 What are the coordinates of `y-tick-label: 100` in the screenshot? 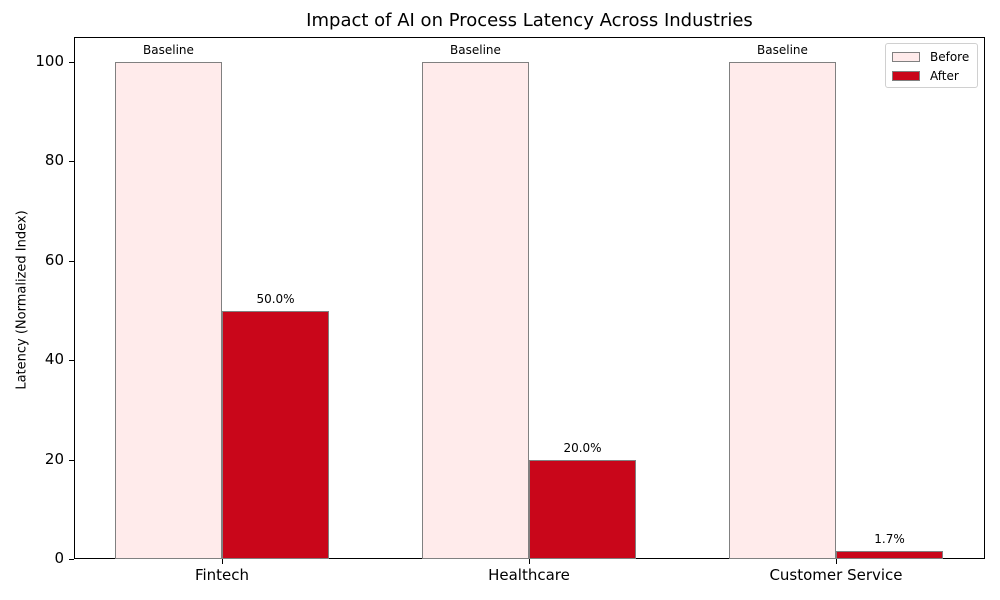 It's located at (49, 61).